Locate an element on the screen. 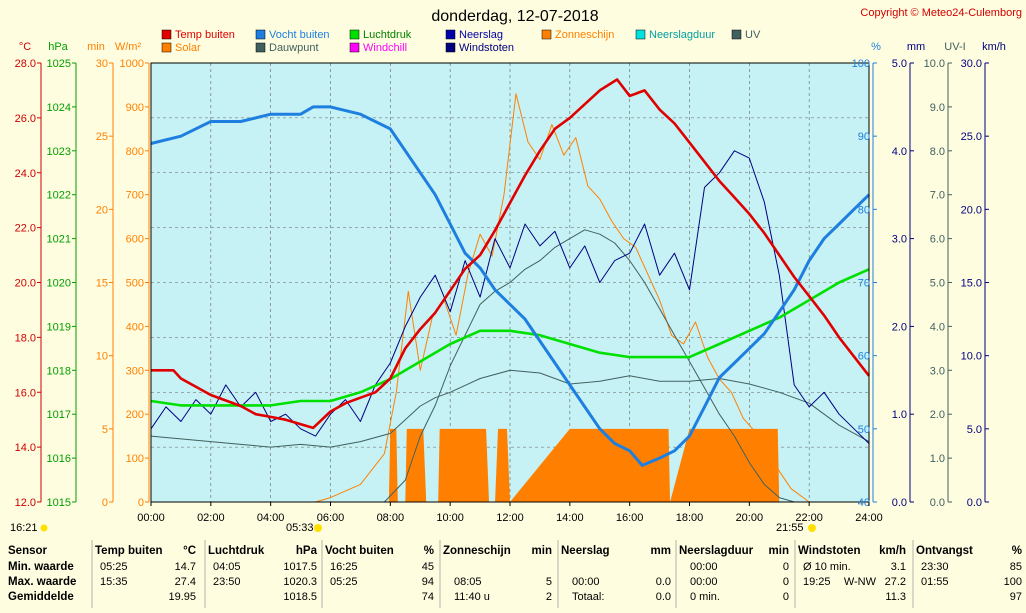  legend-item: Solar is located at coordinates (181, 48).